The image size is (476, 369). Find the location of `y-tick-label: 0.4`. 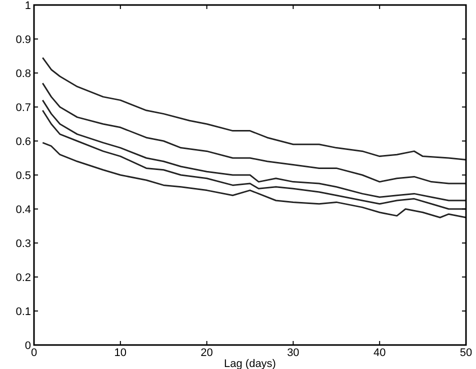

y-tick-label: 0.4 is located at coordinates (23, 210).